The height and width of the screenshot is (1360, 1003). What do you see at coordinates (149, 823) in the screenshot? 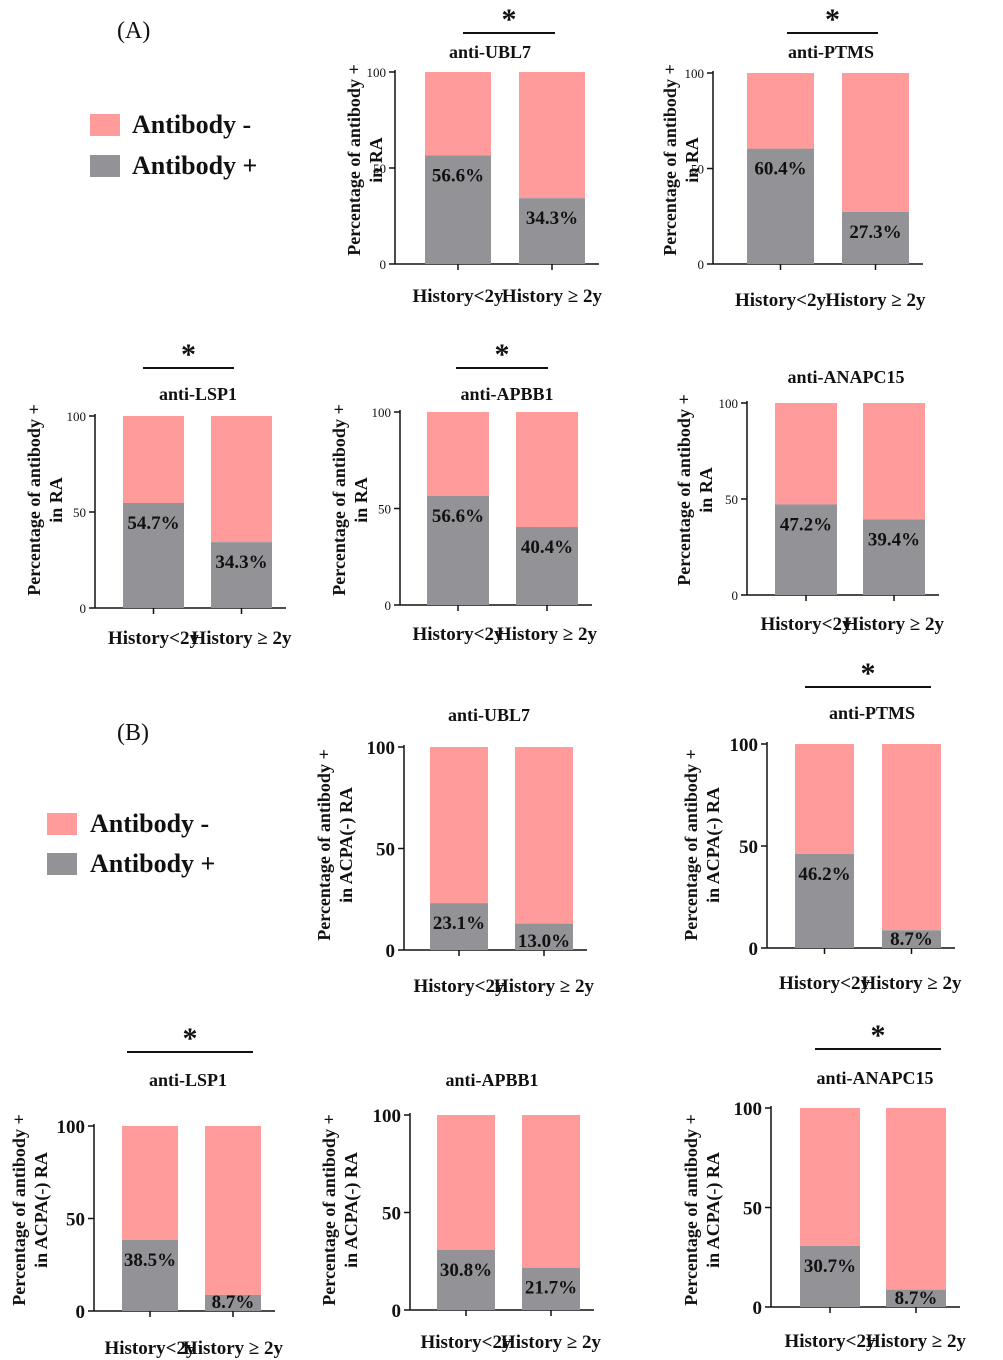
I see `legend-b-negative-label: Antibody -` at bounding box center [149, 823].